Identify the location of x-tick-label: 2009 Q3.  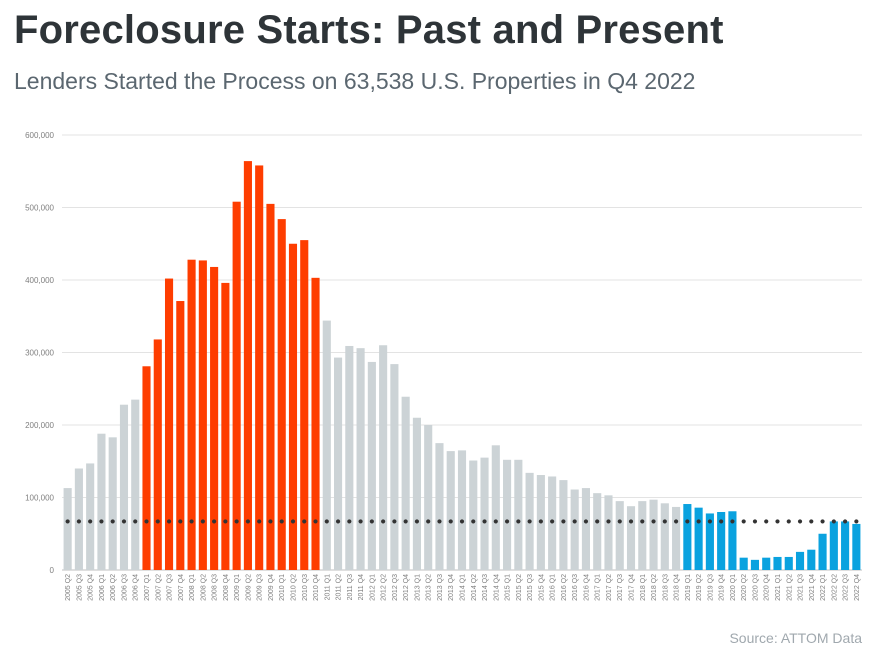
(260, 587).